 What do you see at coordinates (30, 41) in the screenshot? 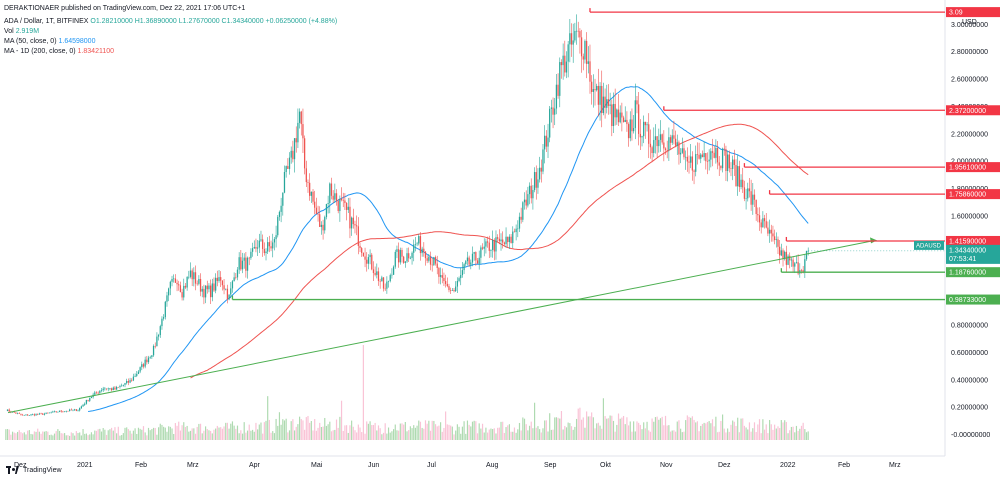
I see `ma50-label: MA (50, close, 0)` at bounding box center [30, 41].